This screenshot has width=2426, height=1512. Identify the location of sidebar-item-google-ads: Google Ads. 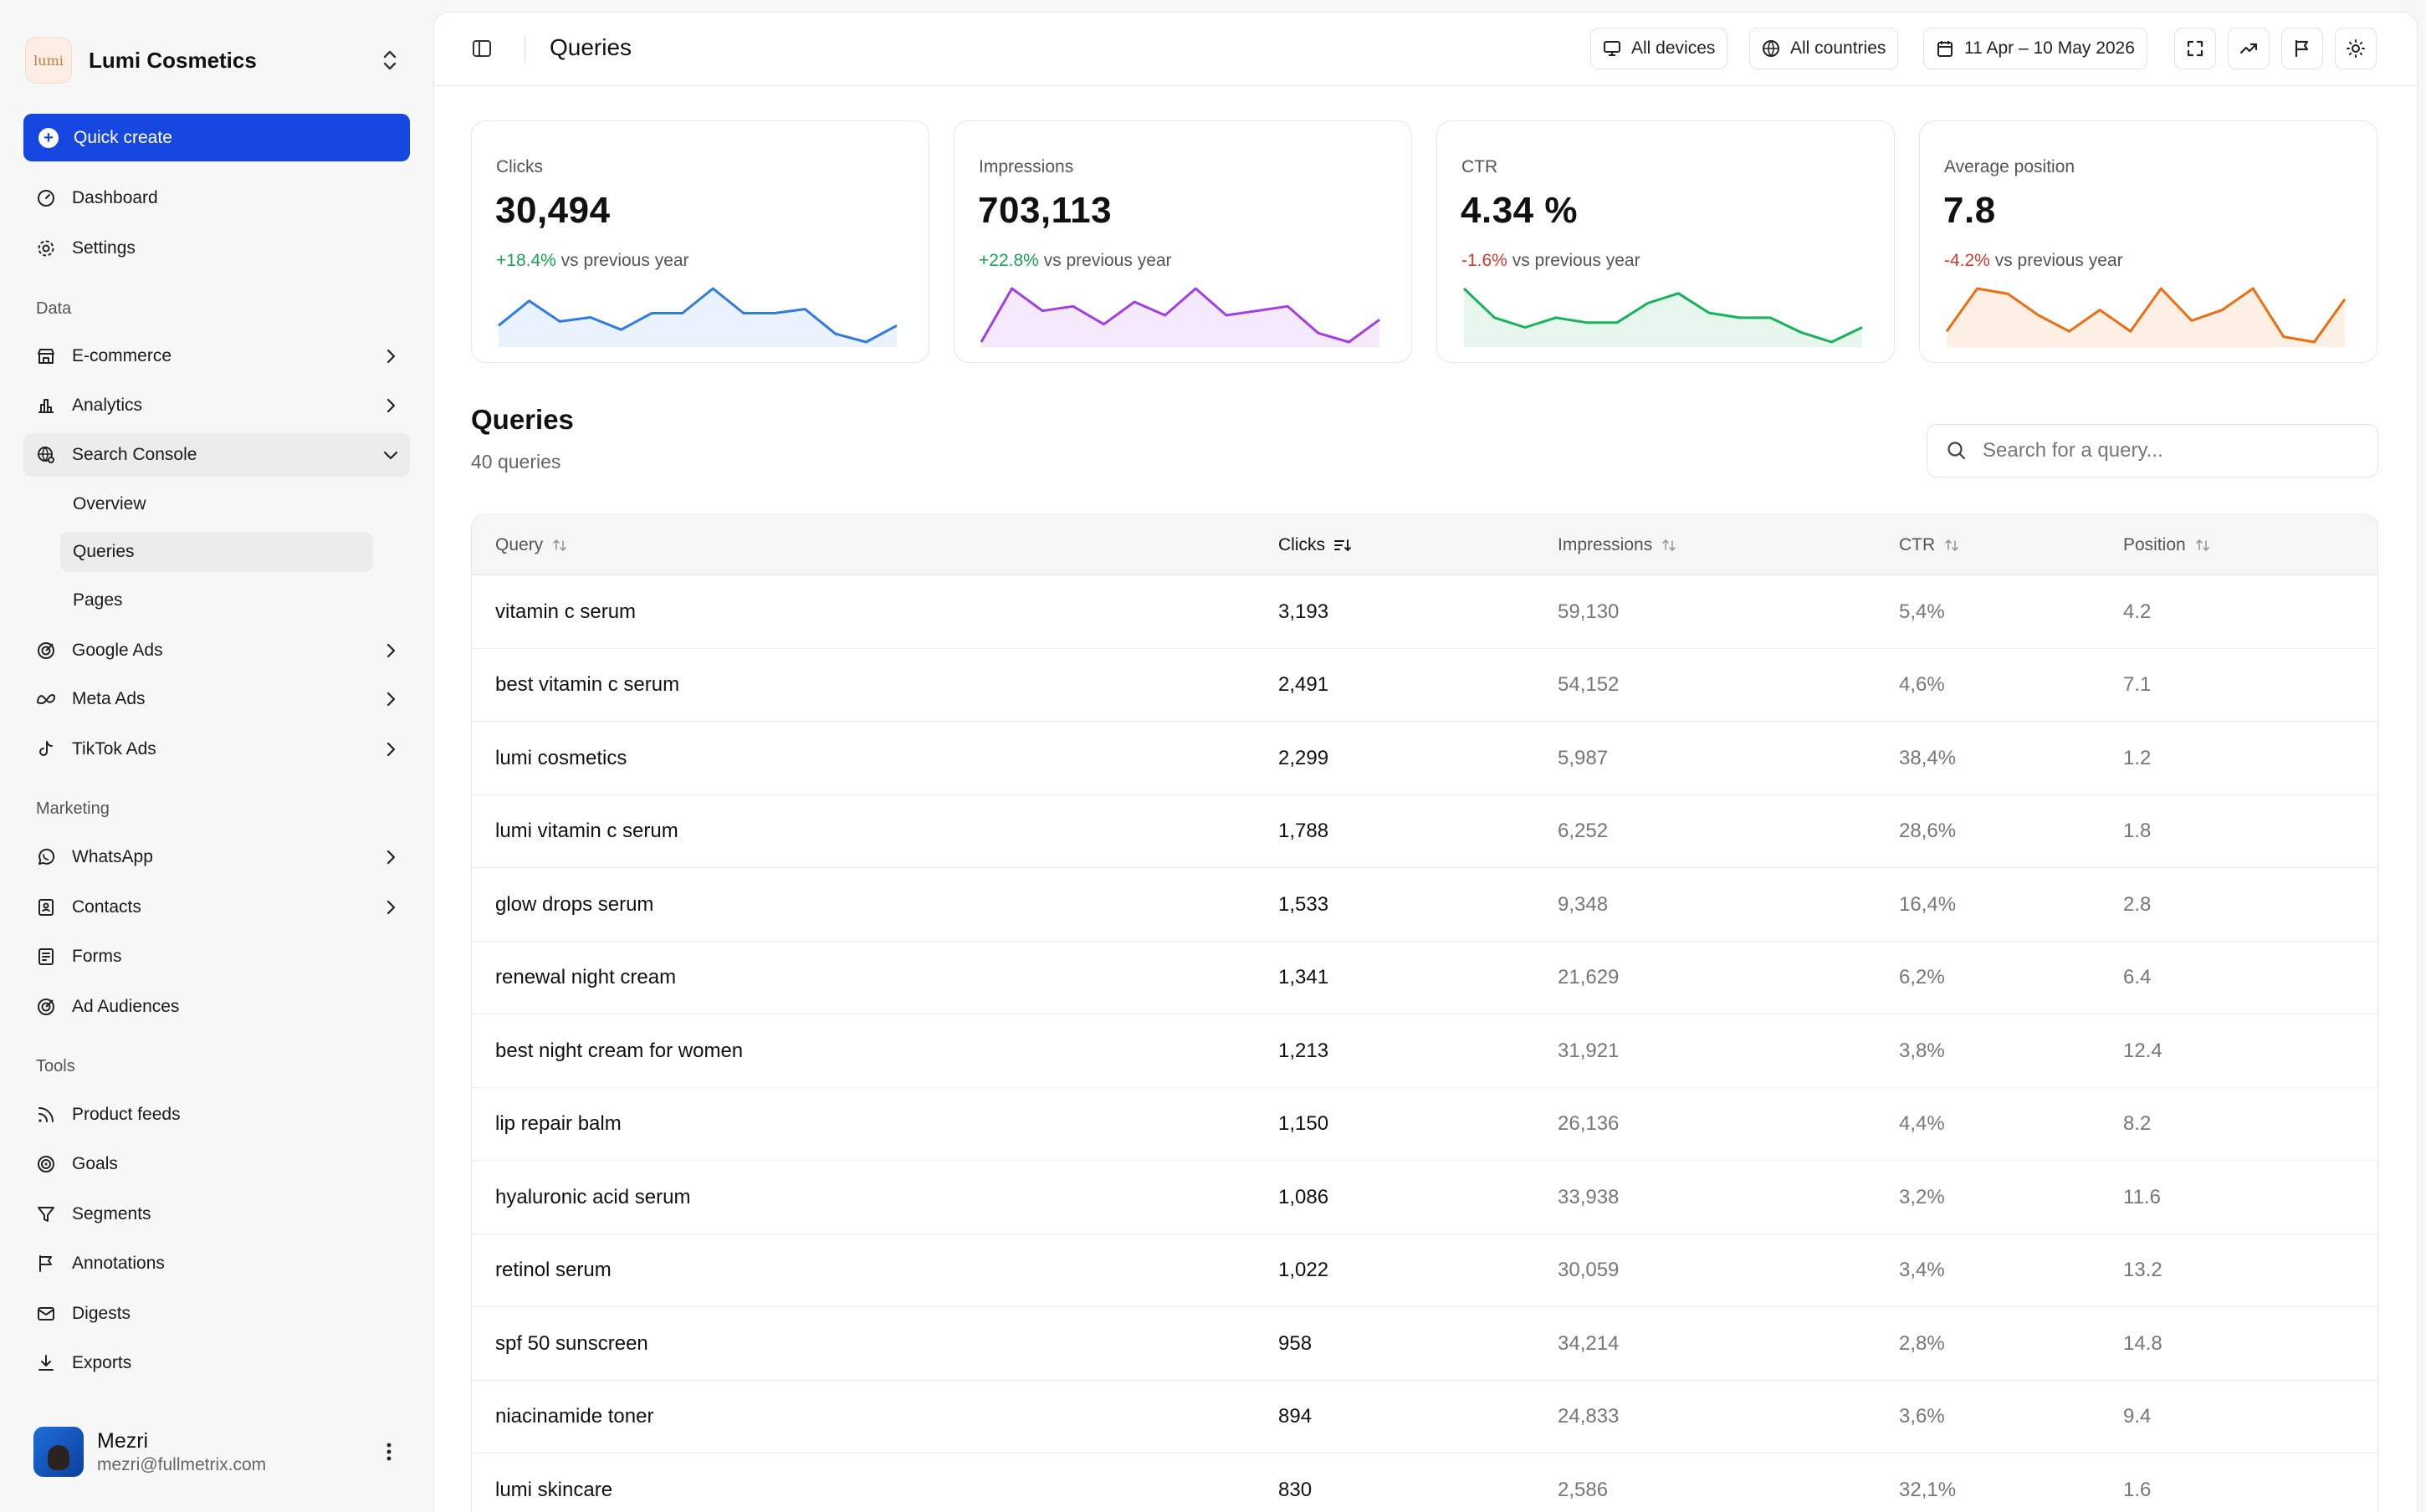
(216, 650).